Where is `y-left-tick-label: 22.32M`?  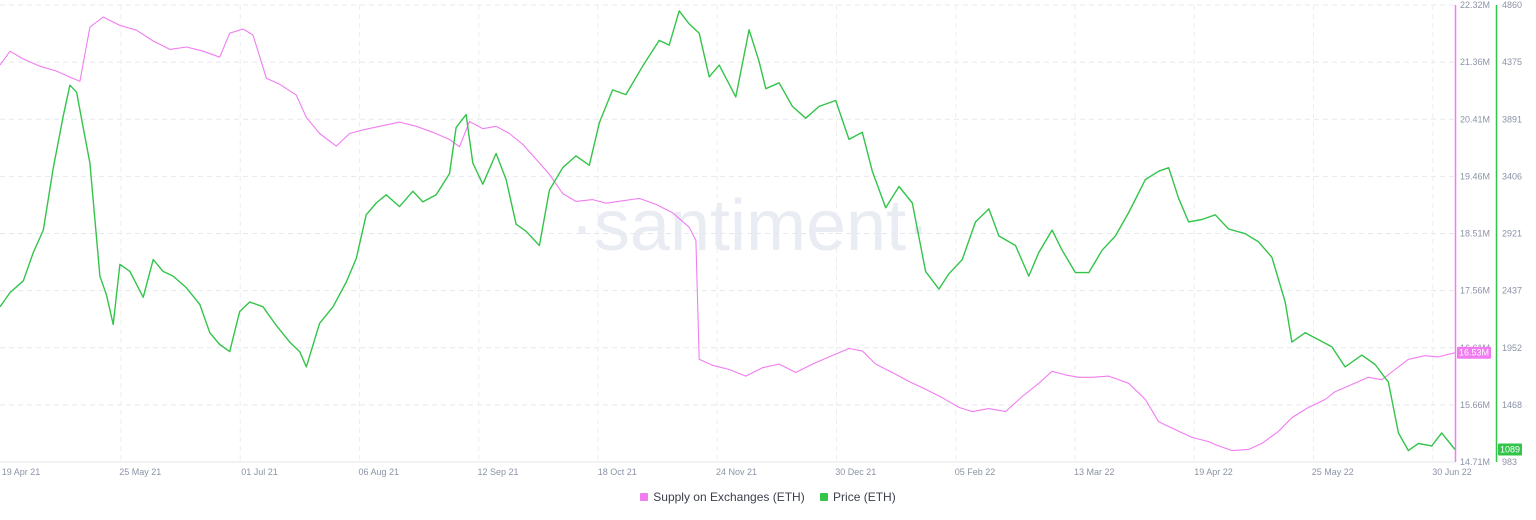 y-left-tick-label: 22.32M is located at coordinates (1475, 5).